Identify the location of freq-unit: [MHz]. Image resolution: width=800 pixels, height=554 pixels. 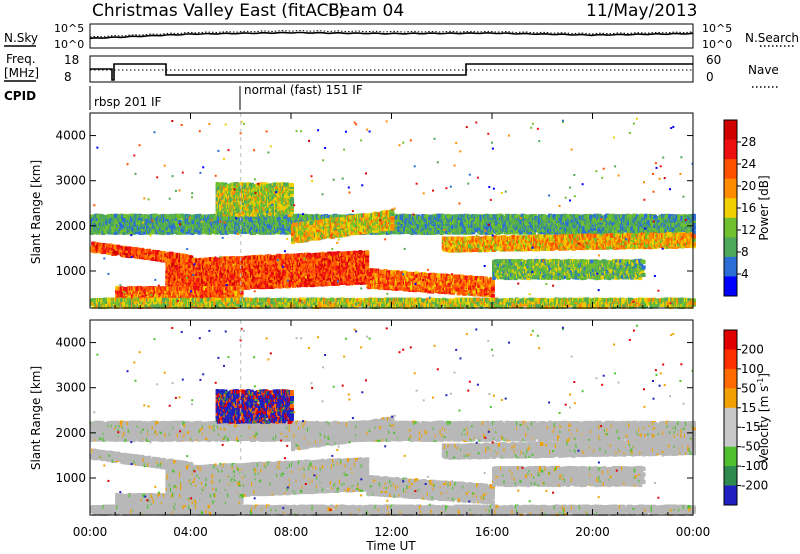
(21, 73).